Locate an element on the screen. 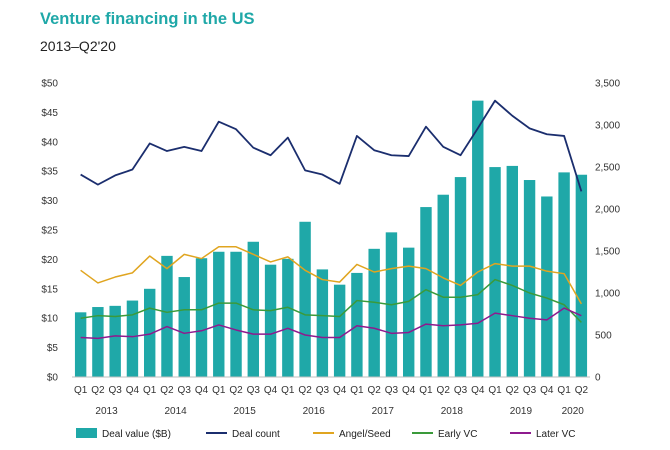 The width and height of the screenshot is (670, 450). x-axis-year-label: 2015 is located at coordinates (245, 411).